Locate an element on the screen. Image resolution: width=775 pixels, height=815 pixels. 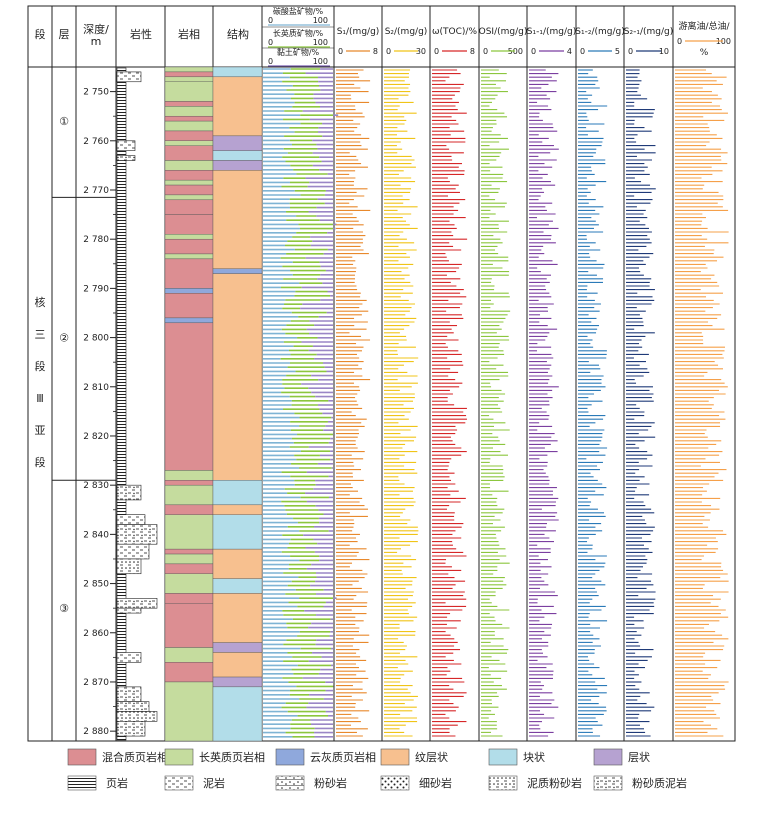
depth-tick-label: 2 760 is located at coordinates (96, 142).